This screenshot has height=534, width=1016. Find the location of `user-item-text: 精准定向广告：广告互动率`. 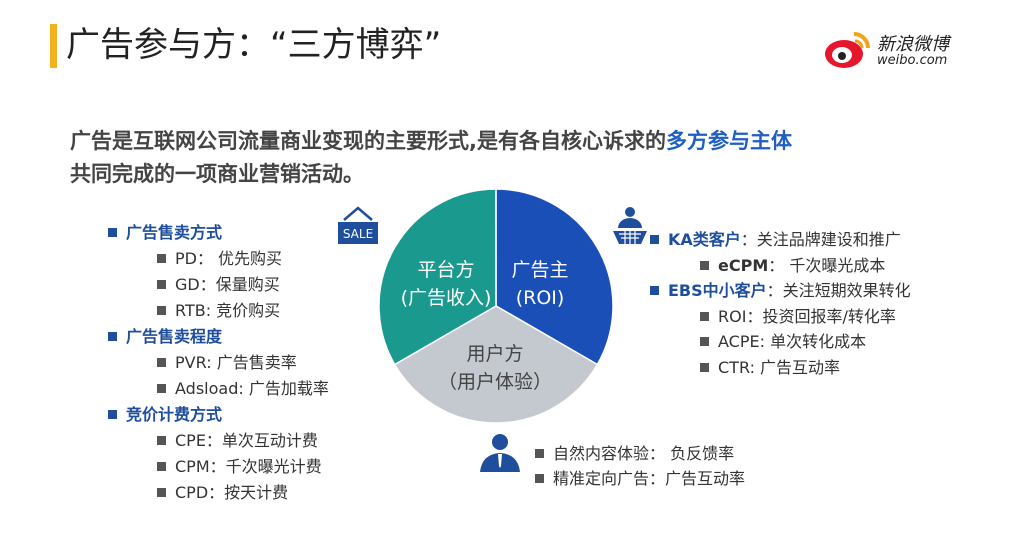

user-item-text: 精准定向广告：广告互动率 is located at coordinates (649, 478).